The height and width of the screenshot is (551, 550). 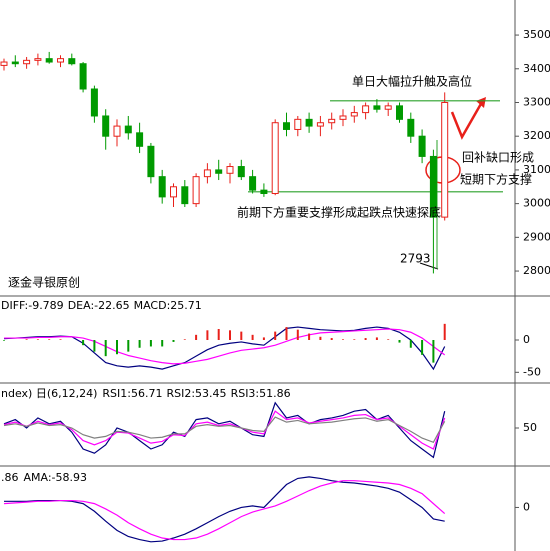 What do you see at coordinates (415, 259) in the screenshot?
I see `annotation: 2793` at bounding box center [415, 259].